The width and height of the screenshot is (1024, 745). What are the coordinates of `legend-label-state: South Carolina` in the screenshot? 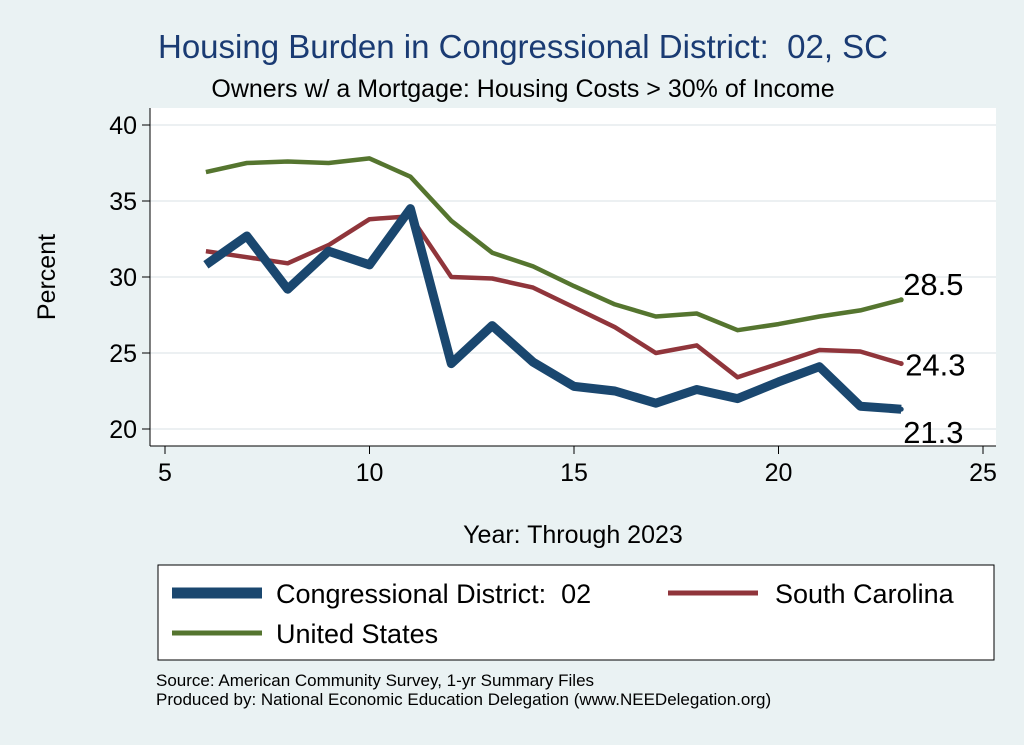 It's located at (865, 594).